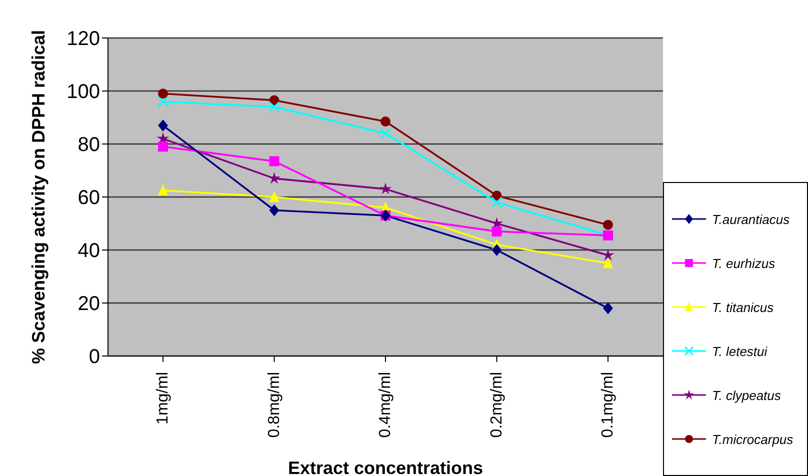 This screenshot has height=476, width=808. What do you see at coordinates (83, 92) in the screenshot?
I see `y-tick-label: 100` at bounding box center [83, 92].